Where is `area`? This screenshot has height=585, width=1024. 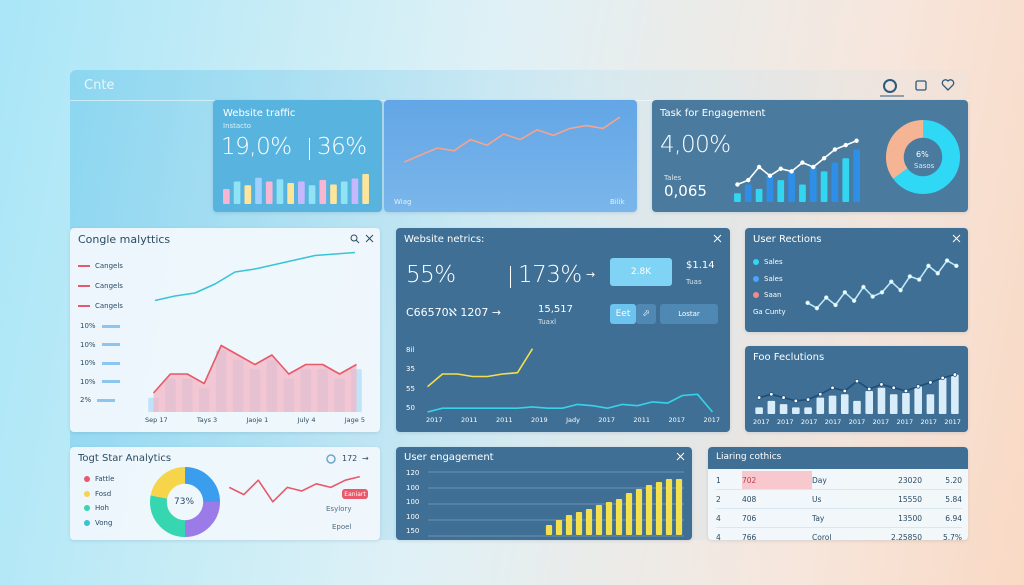 area is located at coordinates (255, 378).